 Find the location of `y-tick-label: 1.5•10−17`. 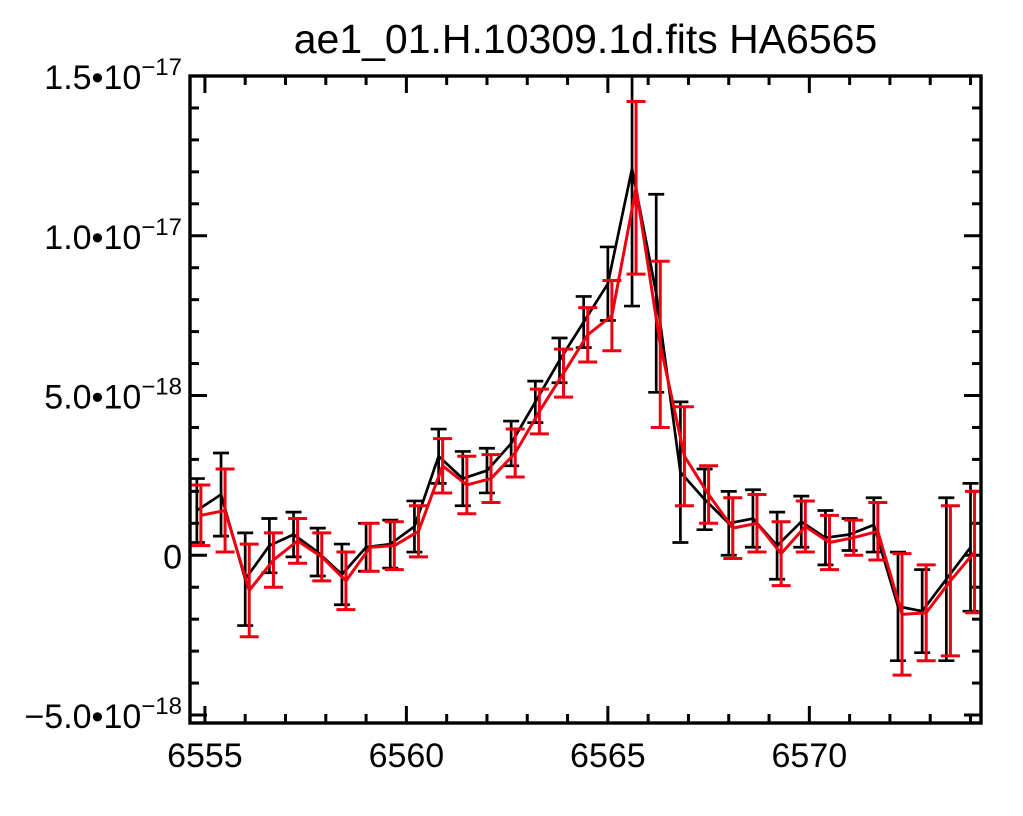

y-tick-label: 1.5•10−17 is located at coordinates (113, 75).